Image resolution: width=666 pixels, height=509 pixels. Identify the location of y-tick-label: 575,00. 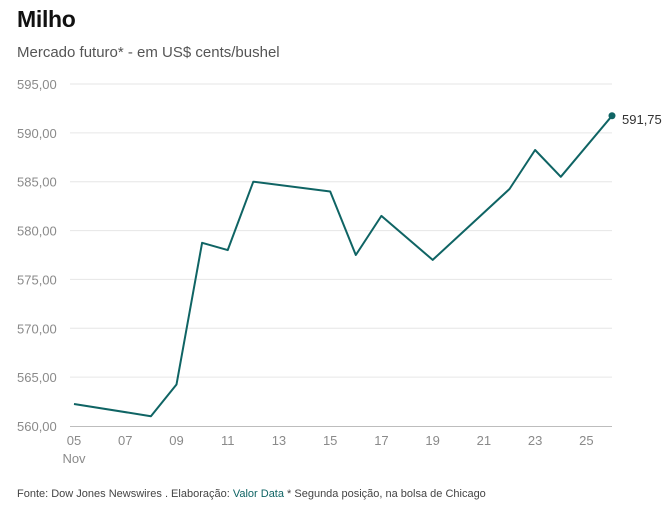
(37, 279).